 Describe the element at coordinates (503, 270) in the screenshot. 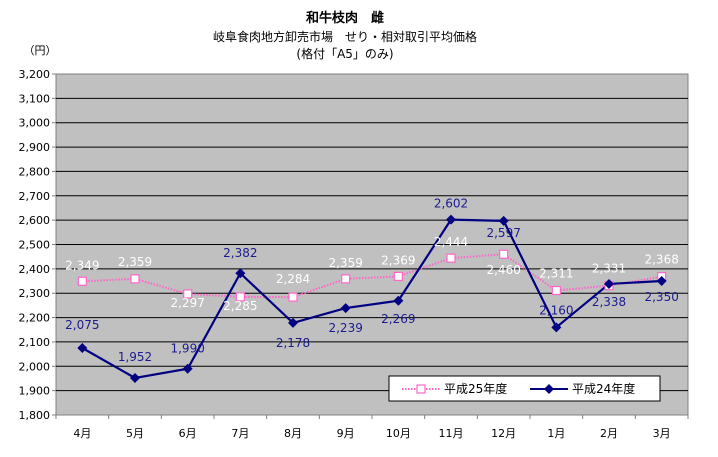

I see `data-label-h25: 2,460` at that location.